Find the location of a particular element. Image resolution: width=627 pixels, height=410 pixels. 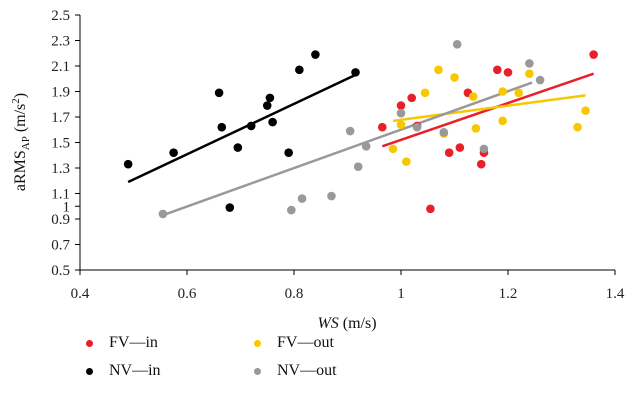

y-axis-label-unit: (m/s is located at coordinates (20, 120).